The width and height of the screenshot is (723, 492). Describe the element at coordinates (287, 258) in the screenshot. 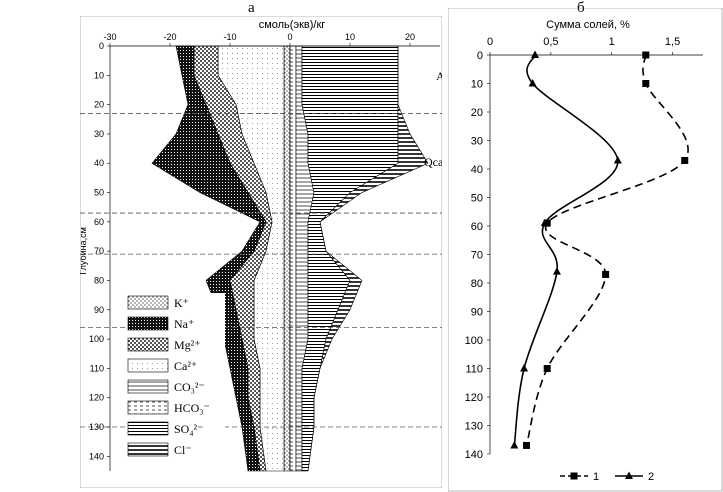

I see `area-k` at that location.